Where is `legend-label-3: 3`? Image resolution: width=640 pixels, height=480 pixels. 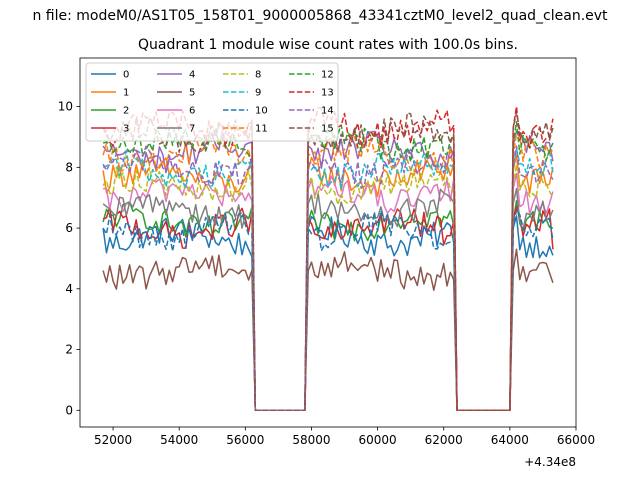 legend-label-3: 3 is located at coordinates (126, 129).